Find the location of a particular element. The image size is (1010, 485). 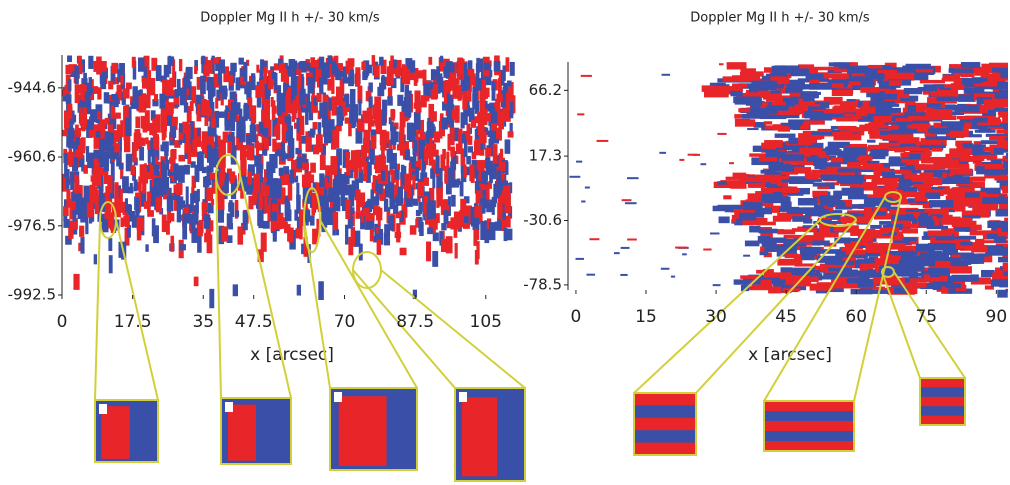

x-tick-label: 75 is located at coordinates (926, 317).